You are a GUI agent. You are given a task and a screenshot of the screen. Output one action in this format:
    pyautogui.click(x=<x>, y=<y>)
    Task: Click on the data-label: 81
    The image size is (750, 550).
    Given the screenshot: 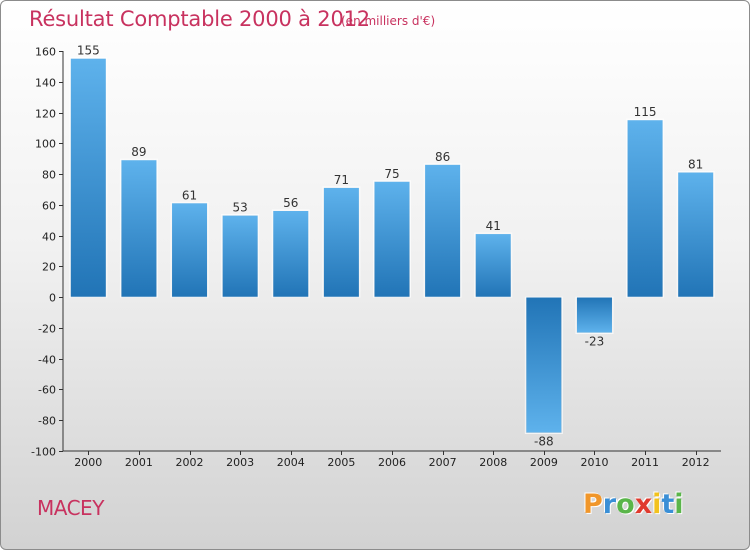 What is the action you would take?
    pyautogui.click(x=695, y=165)
    